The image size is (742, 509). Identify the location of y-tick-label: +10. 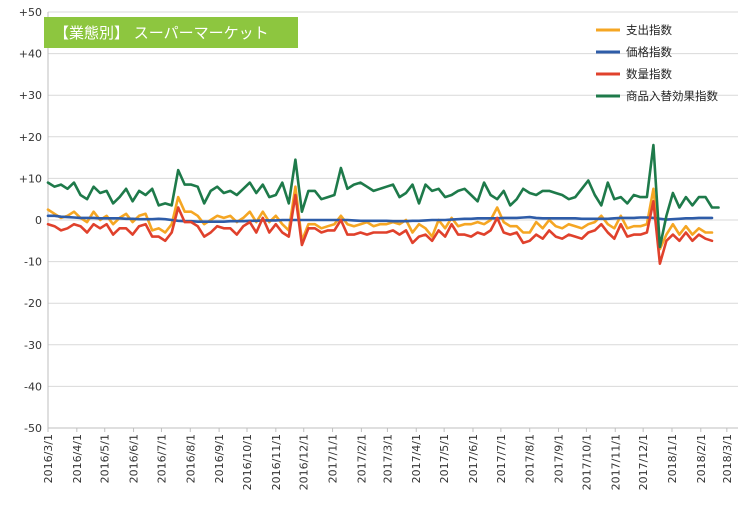
(30, 178).